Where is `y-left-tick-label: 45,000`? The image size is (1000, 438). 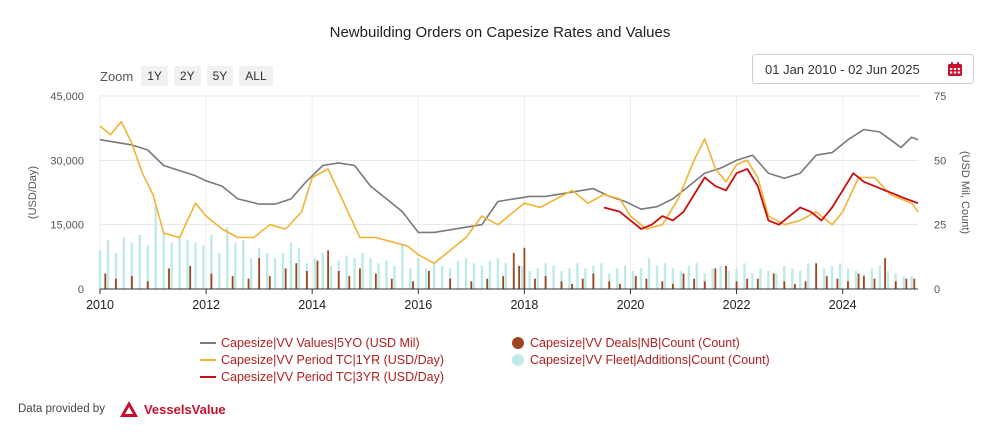
y-left-tick-label: 45,000 is located at coordinates (67, 97).